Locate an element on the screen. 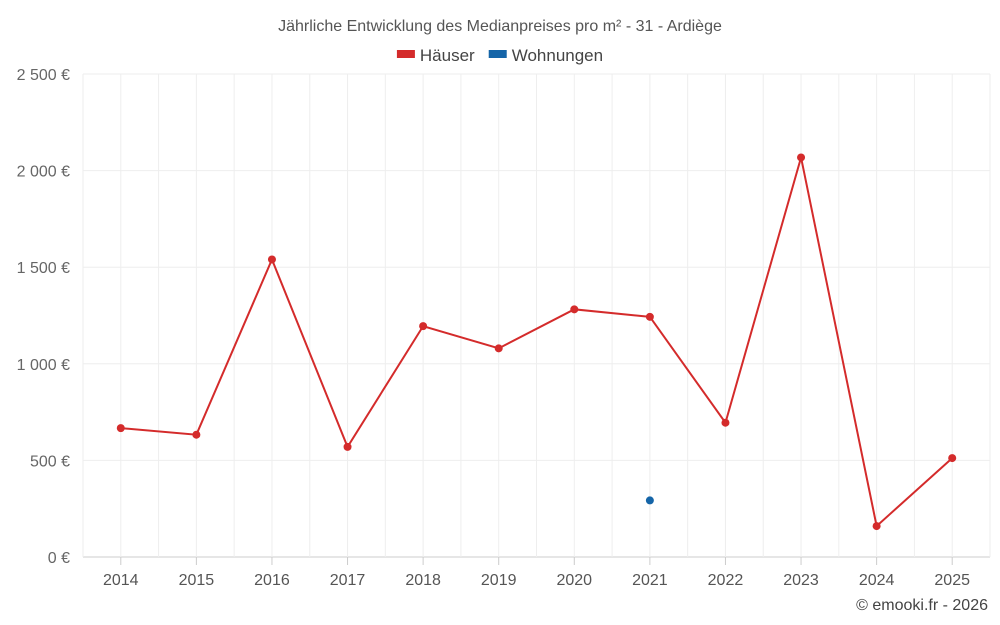 The image size is (1000, 625). y-tick-label: 2 000 € is located at coordinates (43, 172).